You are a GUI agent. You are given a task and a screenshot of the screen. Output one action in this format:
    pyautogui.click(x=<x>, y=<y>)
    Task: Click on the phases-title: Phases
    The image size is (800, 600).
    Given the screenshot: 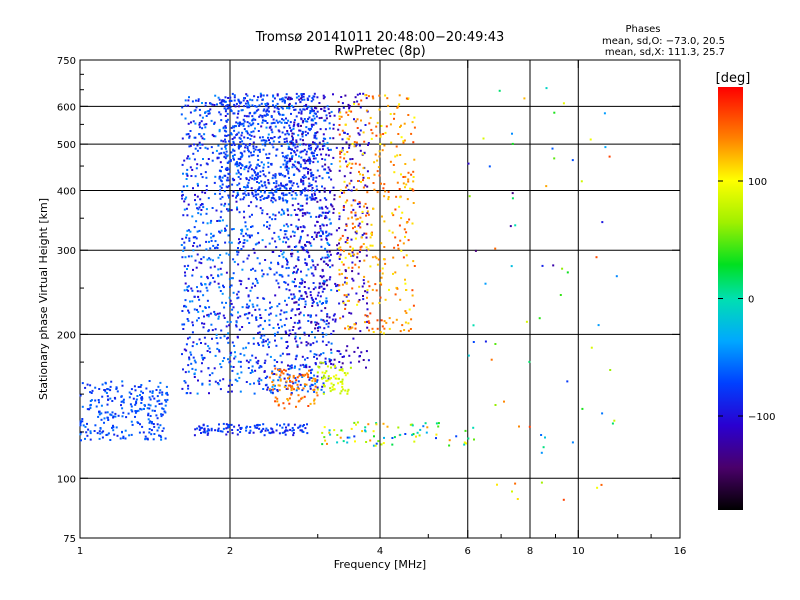 What is the action you would take?
    pyautogui.click(x=642, y=29)
    